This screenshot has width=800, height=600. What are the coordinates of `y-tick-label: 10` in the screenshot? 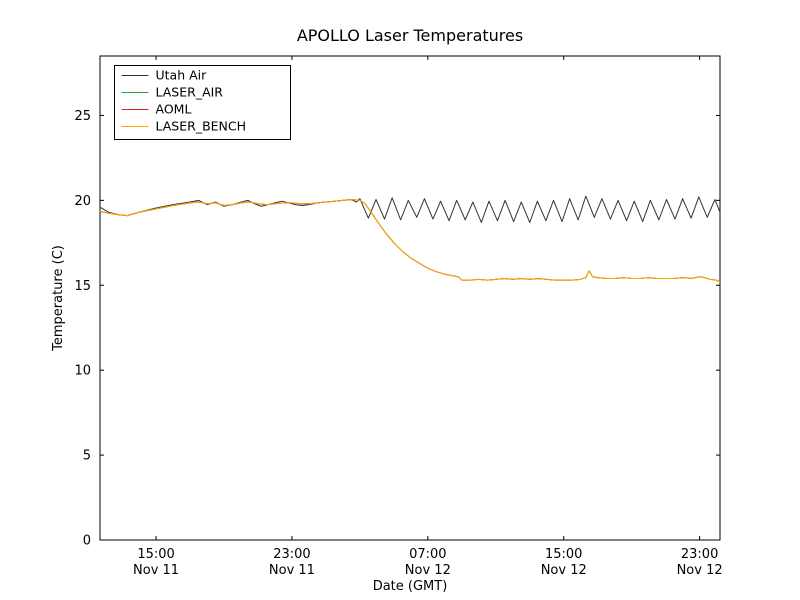 It's located at (82, 371).